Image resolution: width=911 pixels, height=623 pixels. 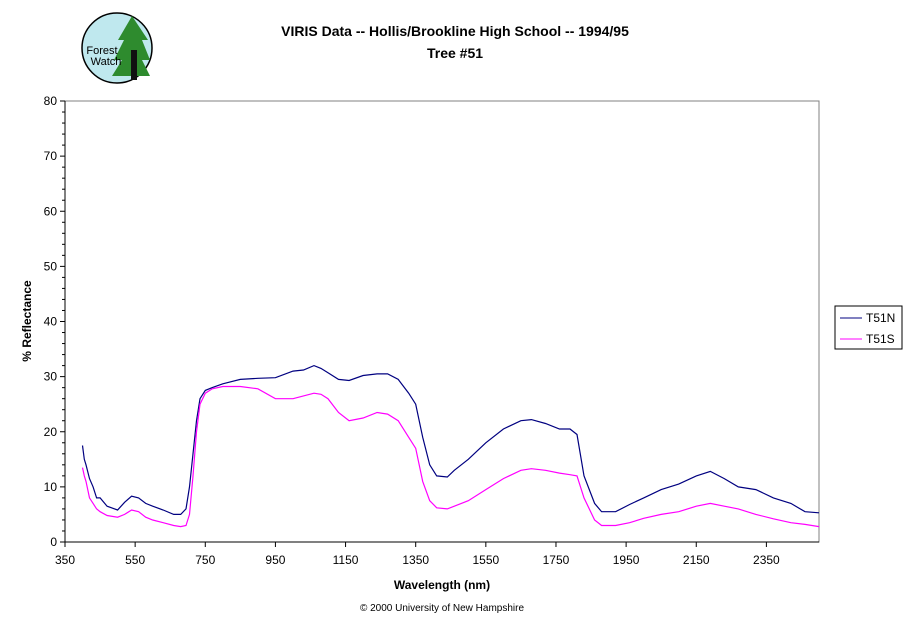 I want to click on x-tick-label: 1350, so click(x=415, y=560).